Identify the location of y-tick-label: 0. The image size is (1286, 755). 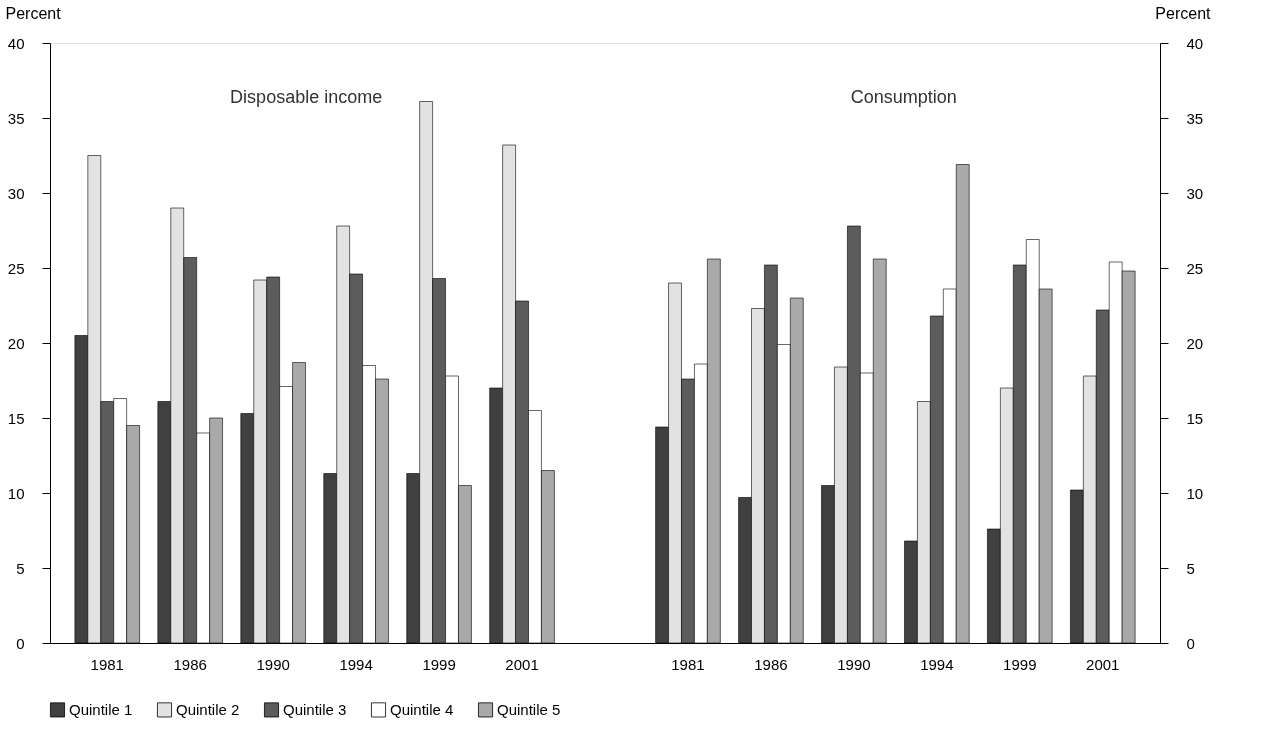
(20, 643).